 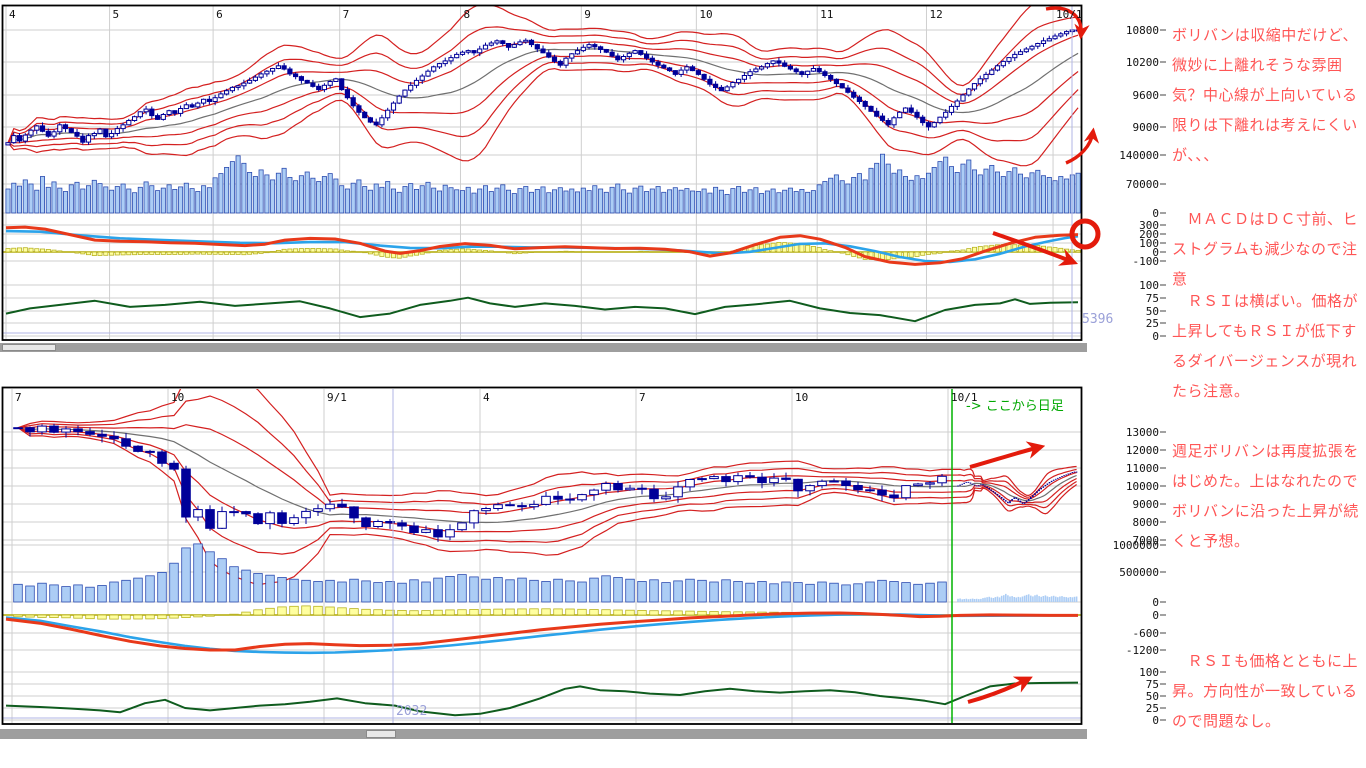 What do you see at coordinates (1015, 406) in the screenshot?
I see `switch-to-daily-label: -> ここから日足` at bounding box center [1015, 406].